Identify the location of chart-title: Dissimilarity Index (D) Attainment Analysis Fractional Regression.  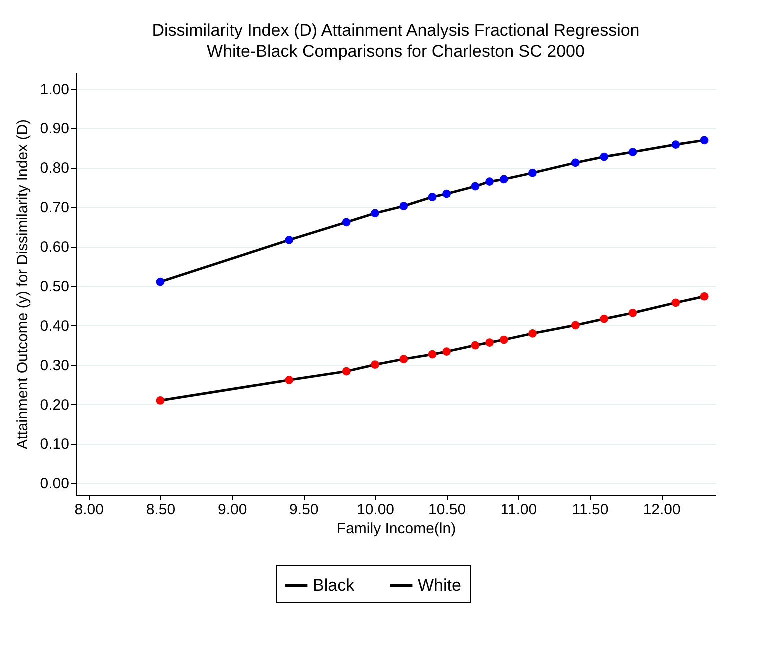
(396, 30).